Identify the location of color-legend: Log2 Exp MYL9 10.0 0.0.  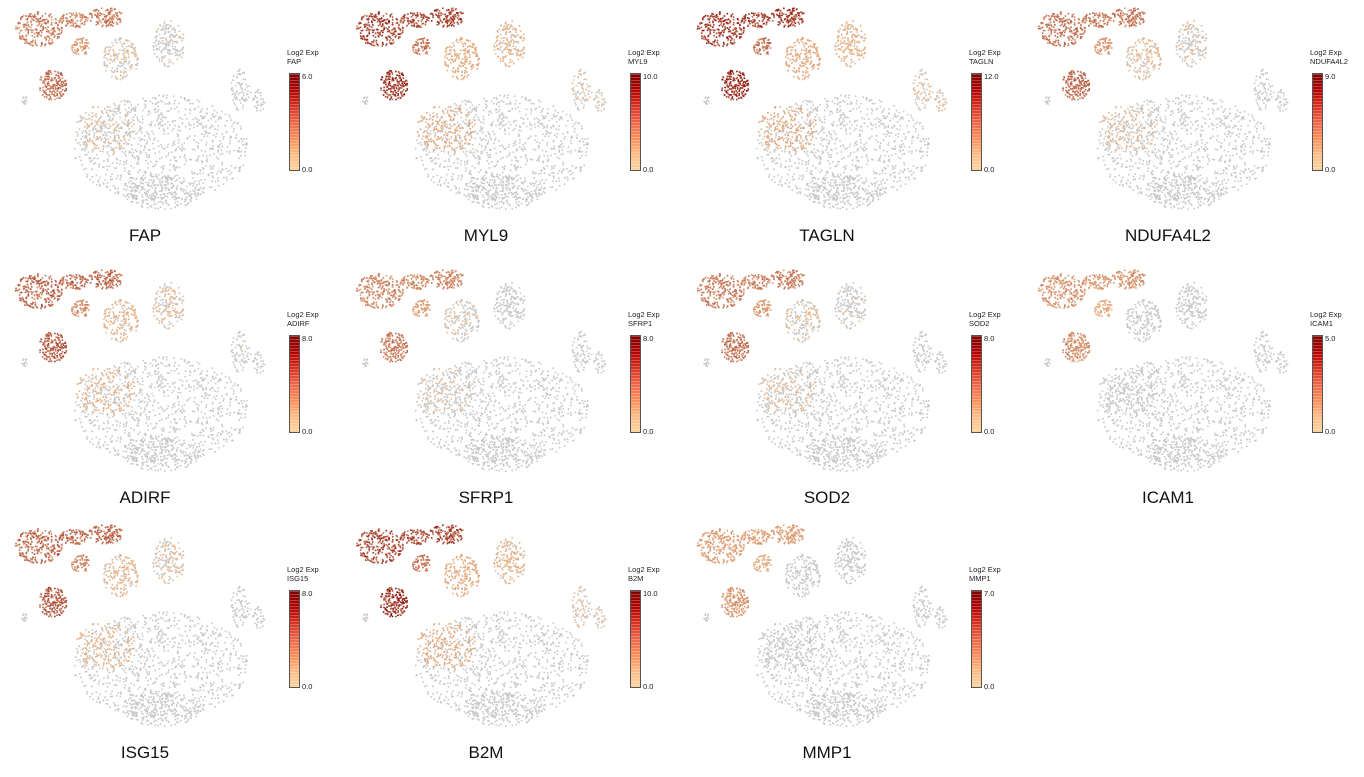
(655, 118).